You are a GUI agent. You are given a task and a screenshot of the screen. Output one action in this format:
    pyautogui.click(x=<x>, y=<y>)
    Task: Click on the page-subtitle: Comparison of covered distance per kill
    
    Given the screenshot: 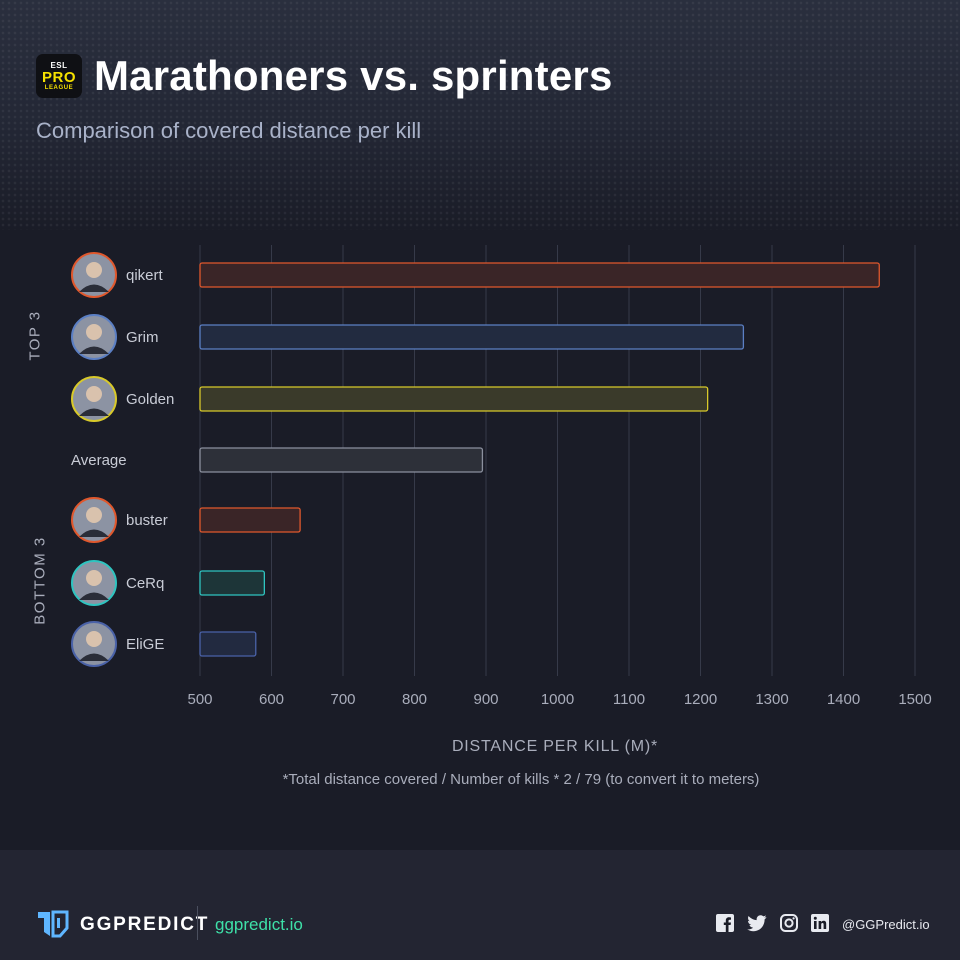 What is the action you would take?
    pyautogui.click(x=229, y=130)
    